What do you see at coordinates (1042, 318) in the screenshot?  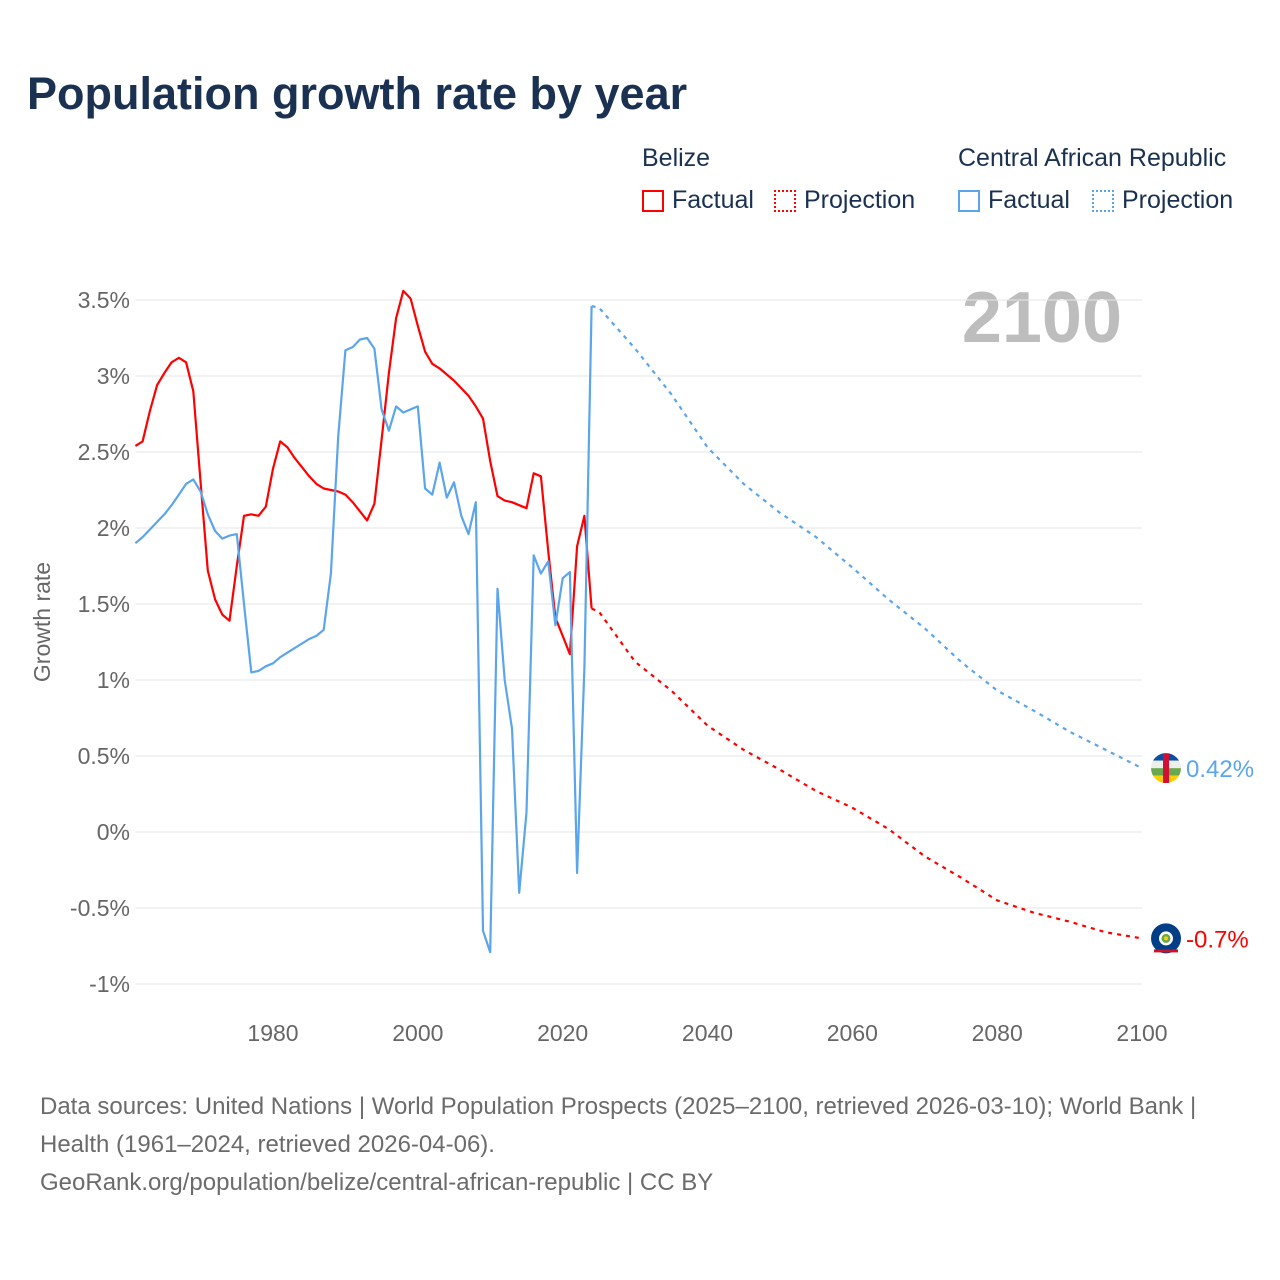 I see `year-watermark: 2100` at bounding box center [1042, 318].